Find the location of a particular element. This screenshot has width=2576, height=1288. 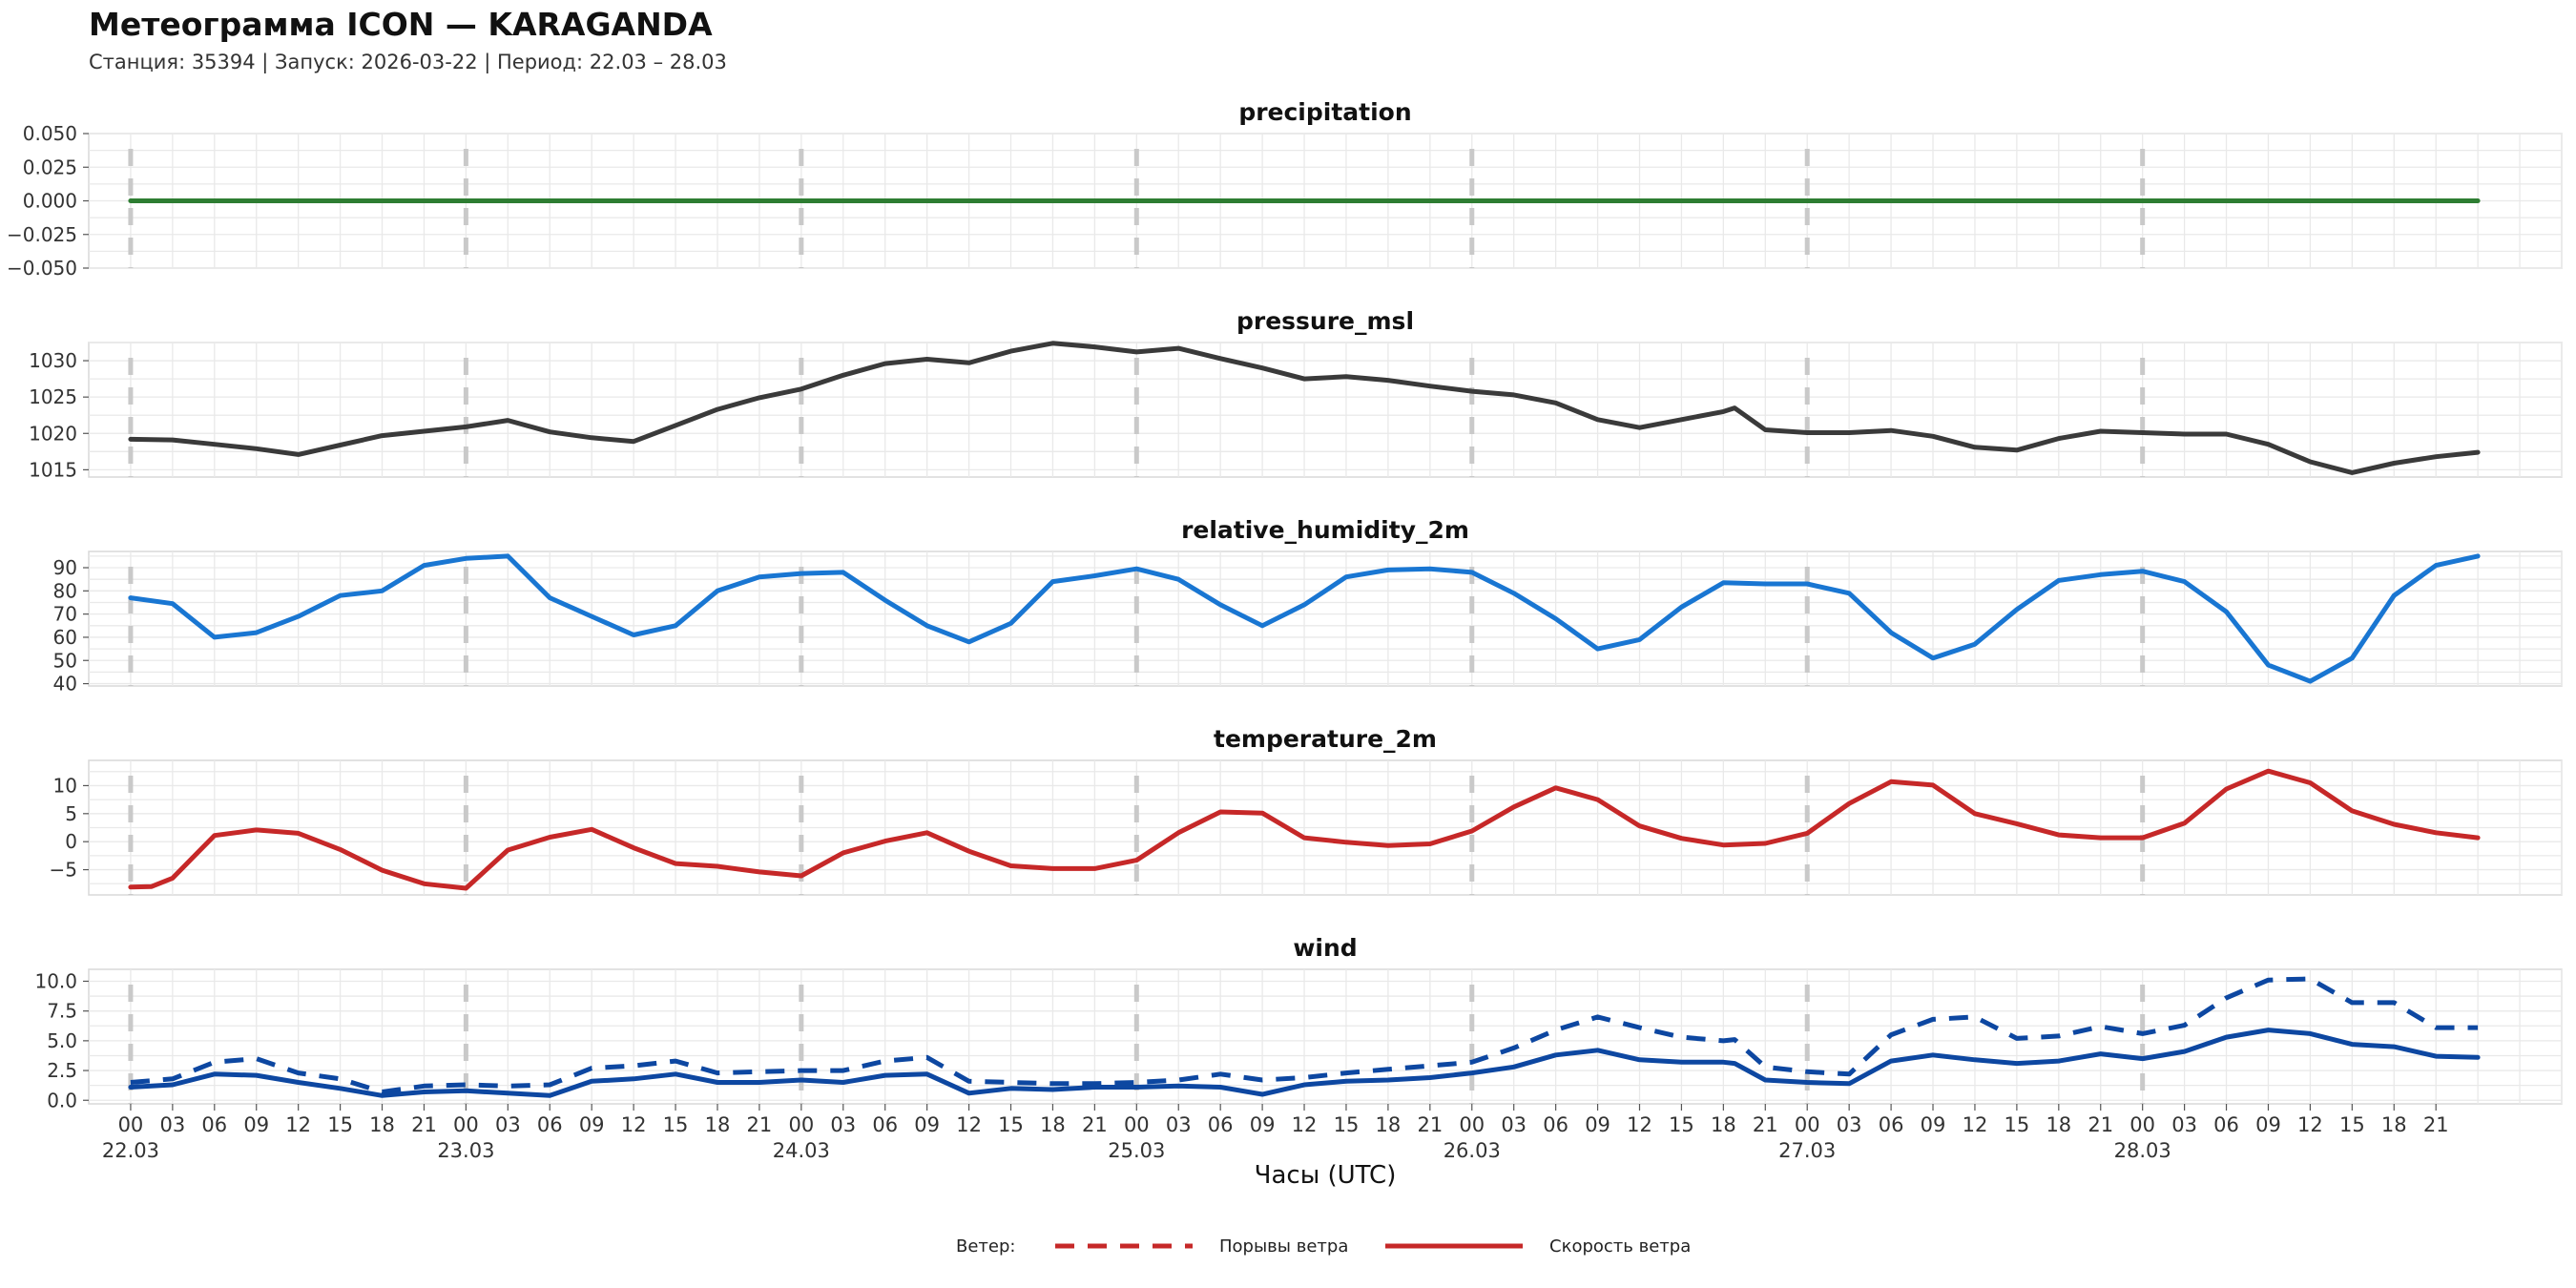

series-line-temperature-2m is located at coordinates (1304, 829).